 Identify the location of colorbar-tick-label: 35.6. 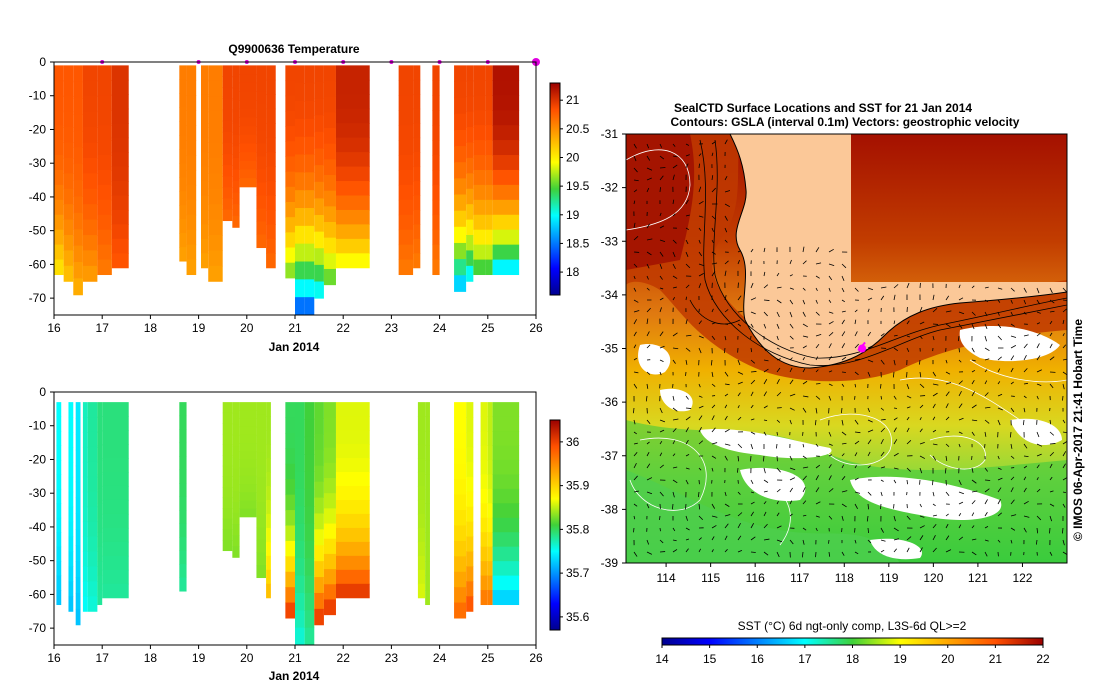
(578, 617).